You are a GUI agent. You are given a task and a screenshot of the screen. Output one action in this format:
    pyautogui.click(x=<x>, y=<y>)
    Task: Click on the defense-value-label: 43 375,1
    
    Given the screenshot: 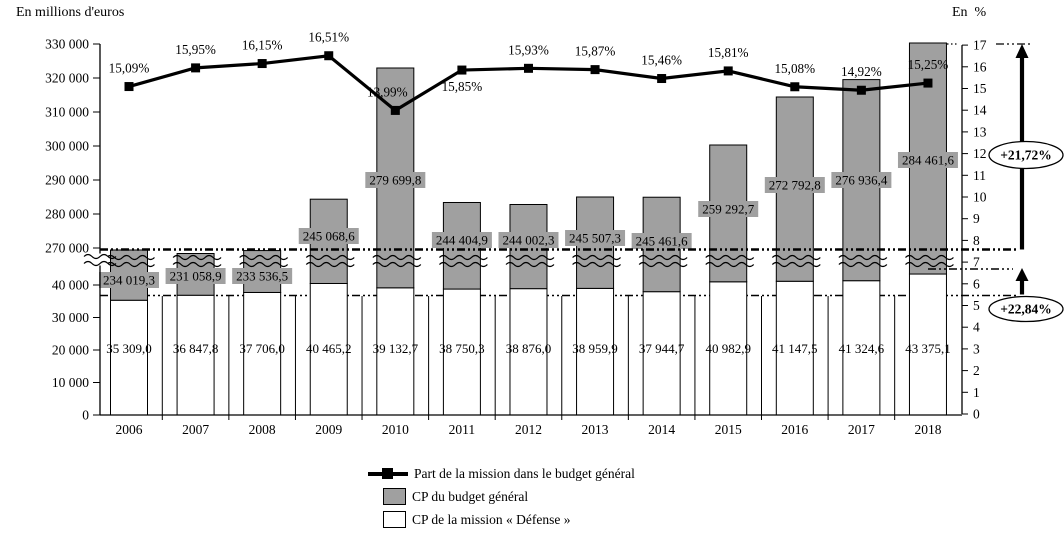 What is the action you would take?
    pyautogui.click(x=928, y=348)
    